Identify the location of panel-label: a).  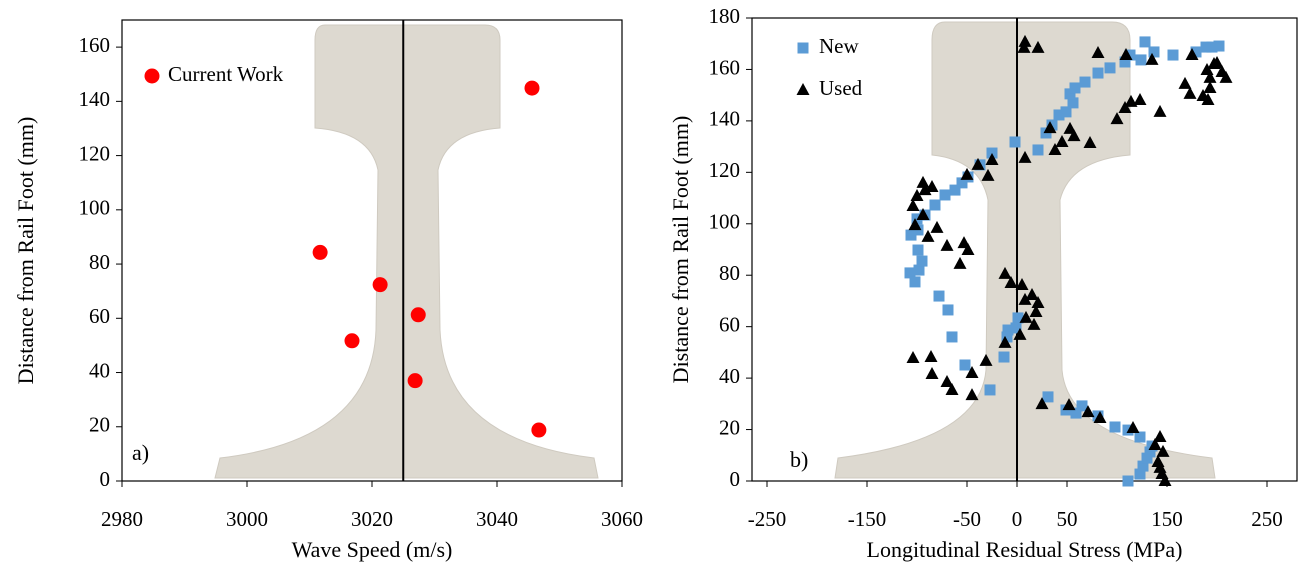
(140, 452).